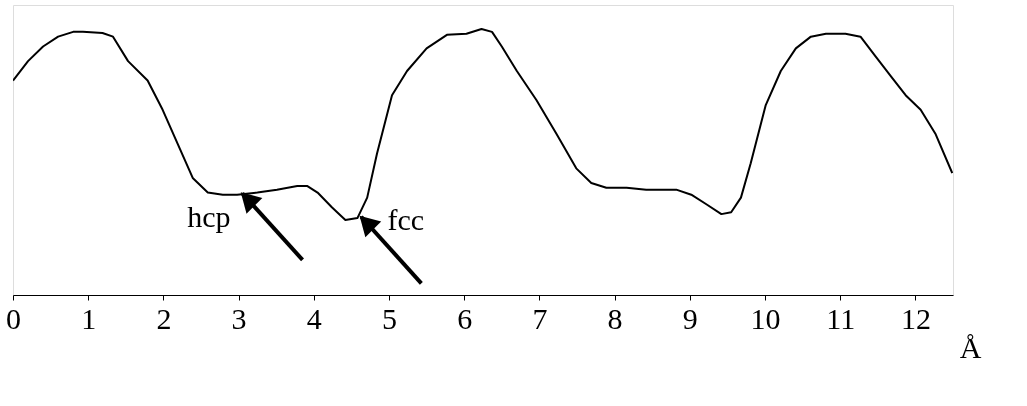 Image resolution: width=1027 pixels, height=406 pixels. What do you see at coordinates (209, 216) in the screenshot?
I see `annotation: hcp` at bounding box center [209, 216].